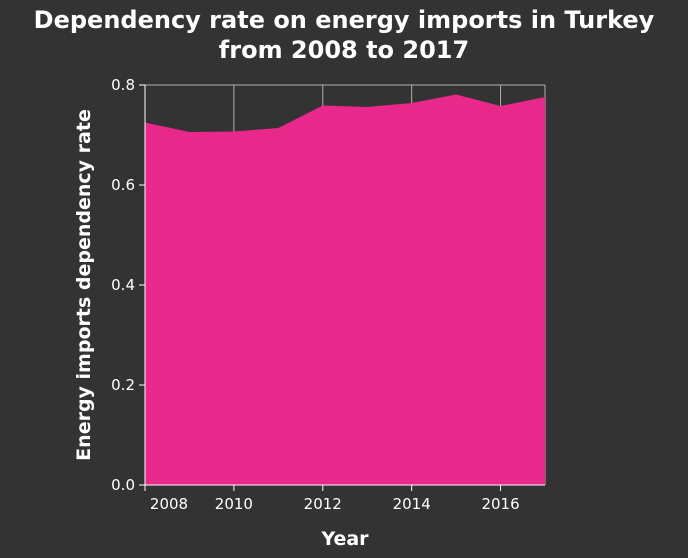  What do you see at coordinates (123, 185) in the screenshot?
I see `y-tick-label: 0.6` at bounding box center [123, 185].